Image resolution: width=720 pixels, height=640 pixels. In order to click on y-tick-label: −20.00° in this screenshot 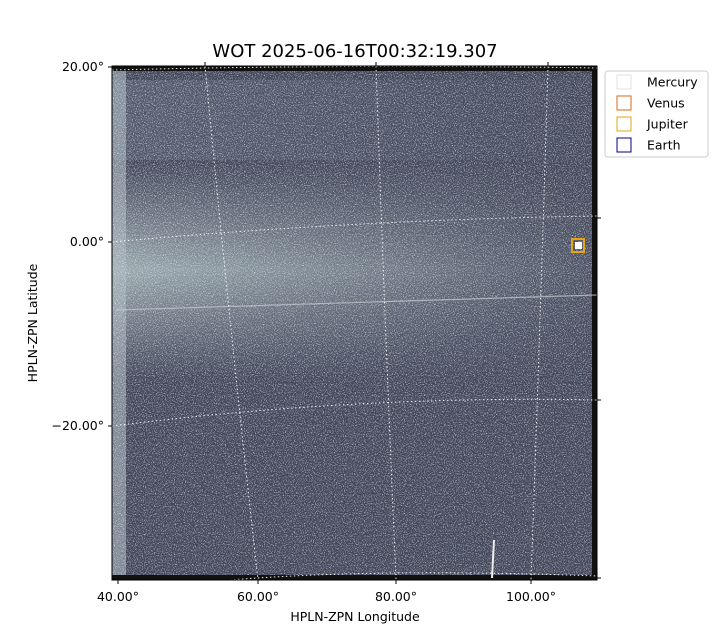, I will do `click(77, 425)`.